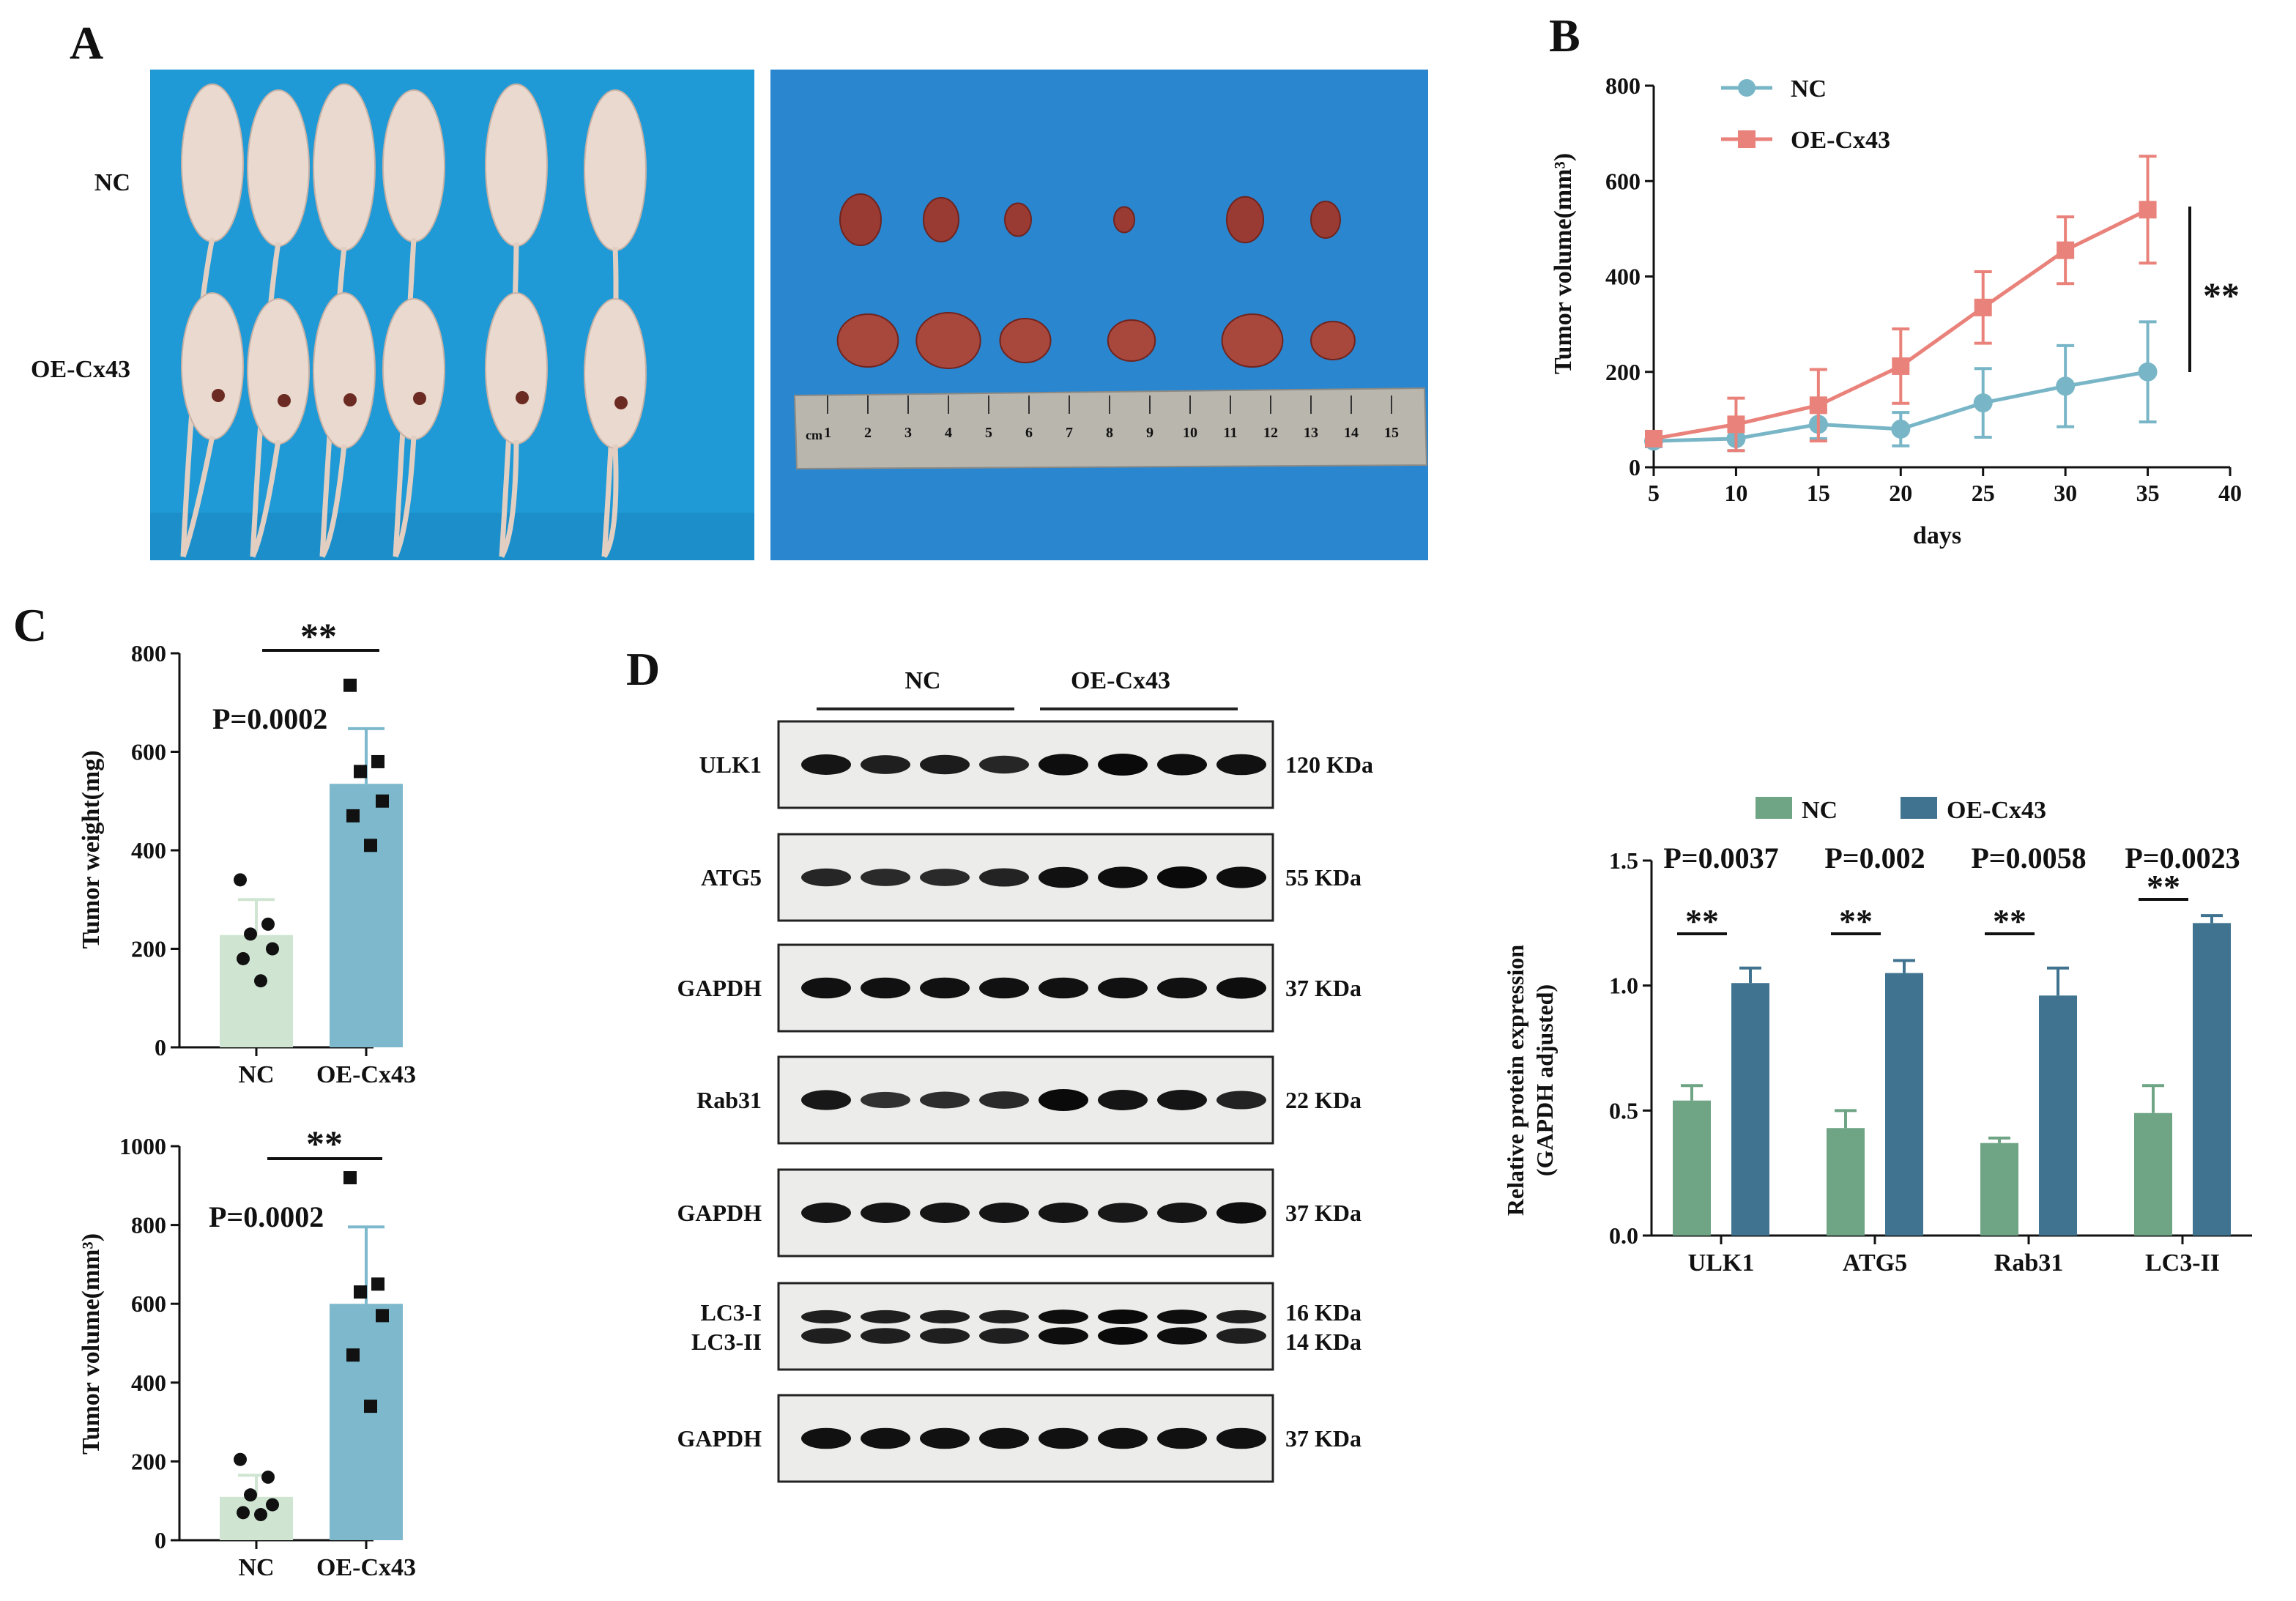 The height and width of the screenshot is (1601, 2296). What do you see at coordinates (148, 1383) in the screenshot?
I see `c2-y-tick-label: 400` at bounding box center [148, 1383].